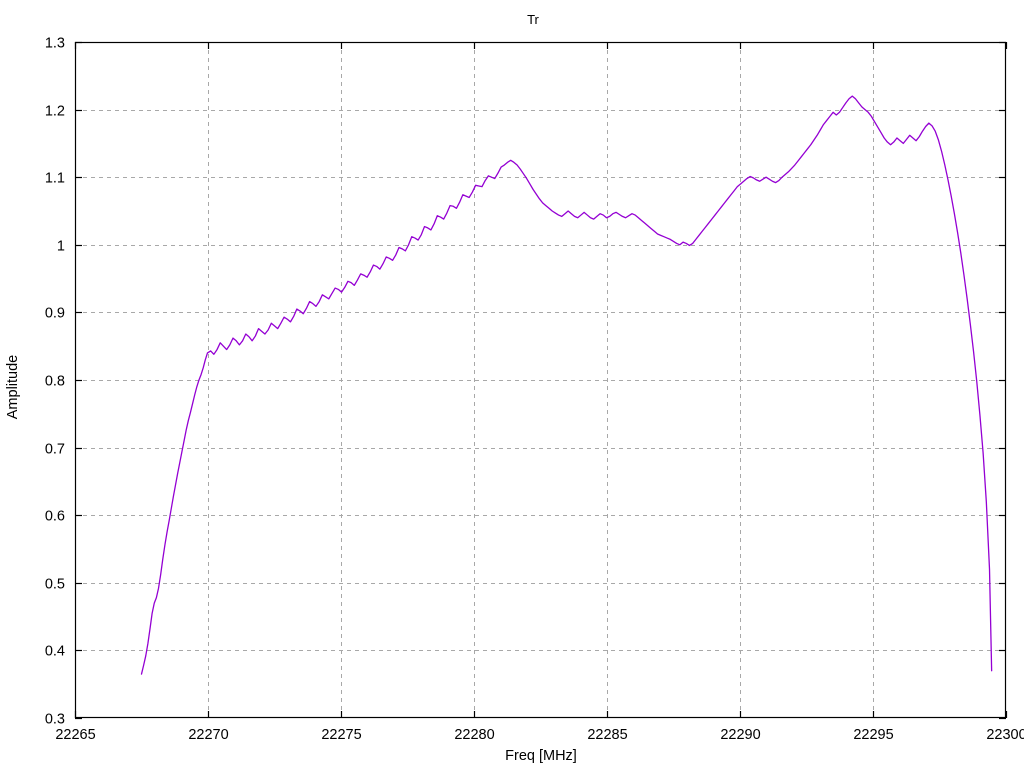 The width and height of the screenshot is (1024, 768). What do you see at coordinates (55, 720) in the screenshot?
I see `y-tick-label: 0.3` at bounding box center [55, 720].